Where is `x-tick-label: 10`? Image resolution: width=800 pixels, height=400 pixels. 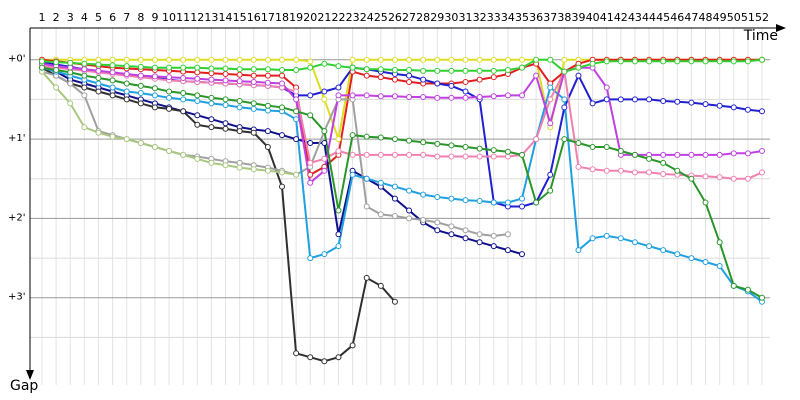 x-tick-label: 10 is located at coordinates (169, 17).